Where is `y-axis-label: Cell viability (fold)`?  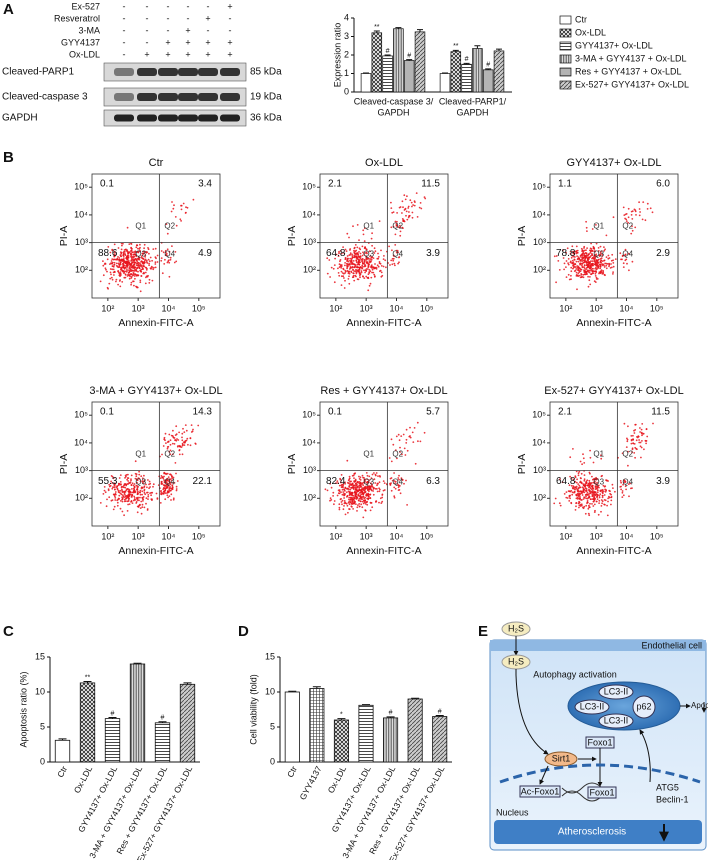
y-axis-label: Cell viability (fold) is located at coordinates (253, 709).